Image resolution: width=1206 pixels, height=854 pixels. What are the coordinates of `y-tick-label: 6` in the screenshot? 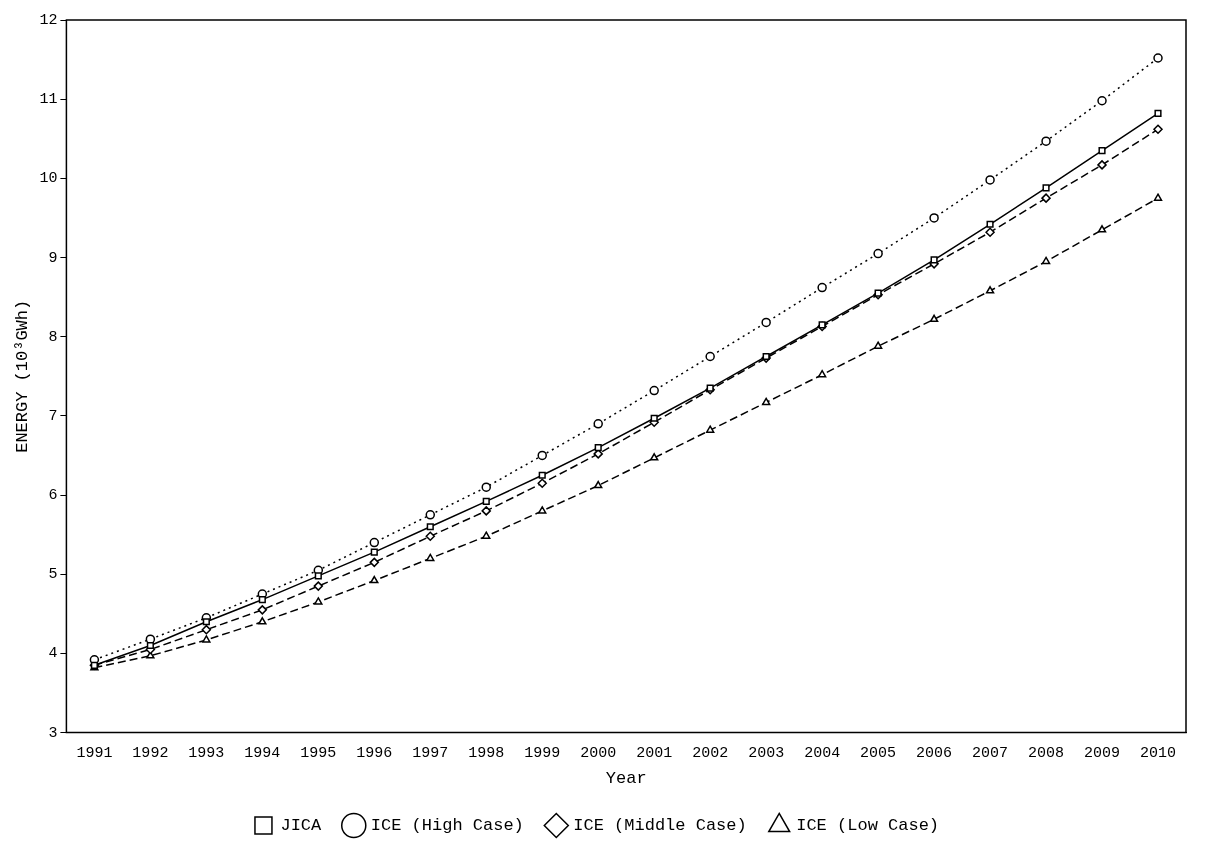 It's located at (53, 496).